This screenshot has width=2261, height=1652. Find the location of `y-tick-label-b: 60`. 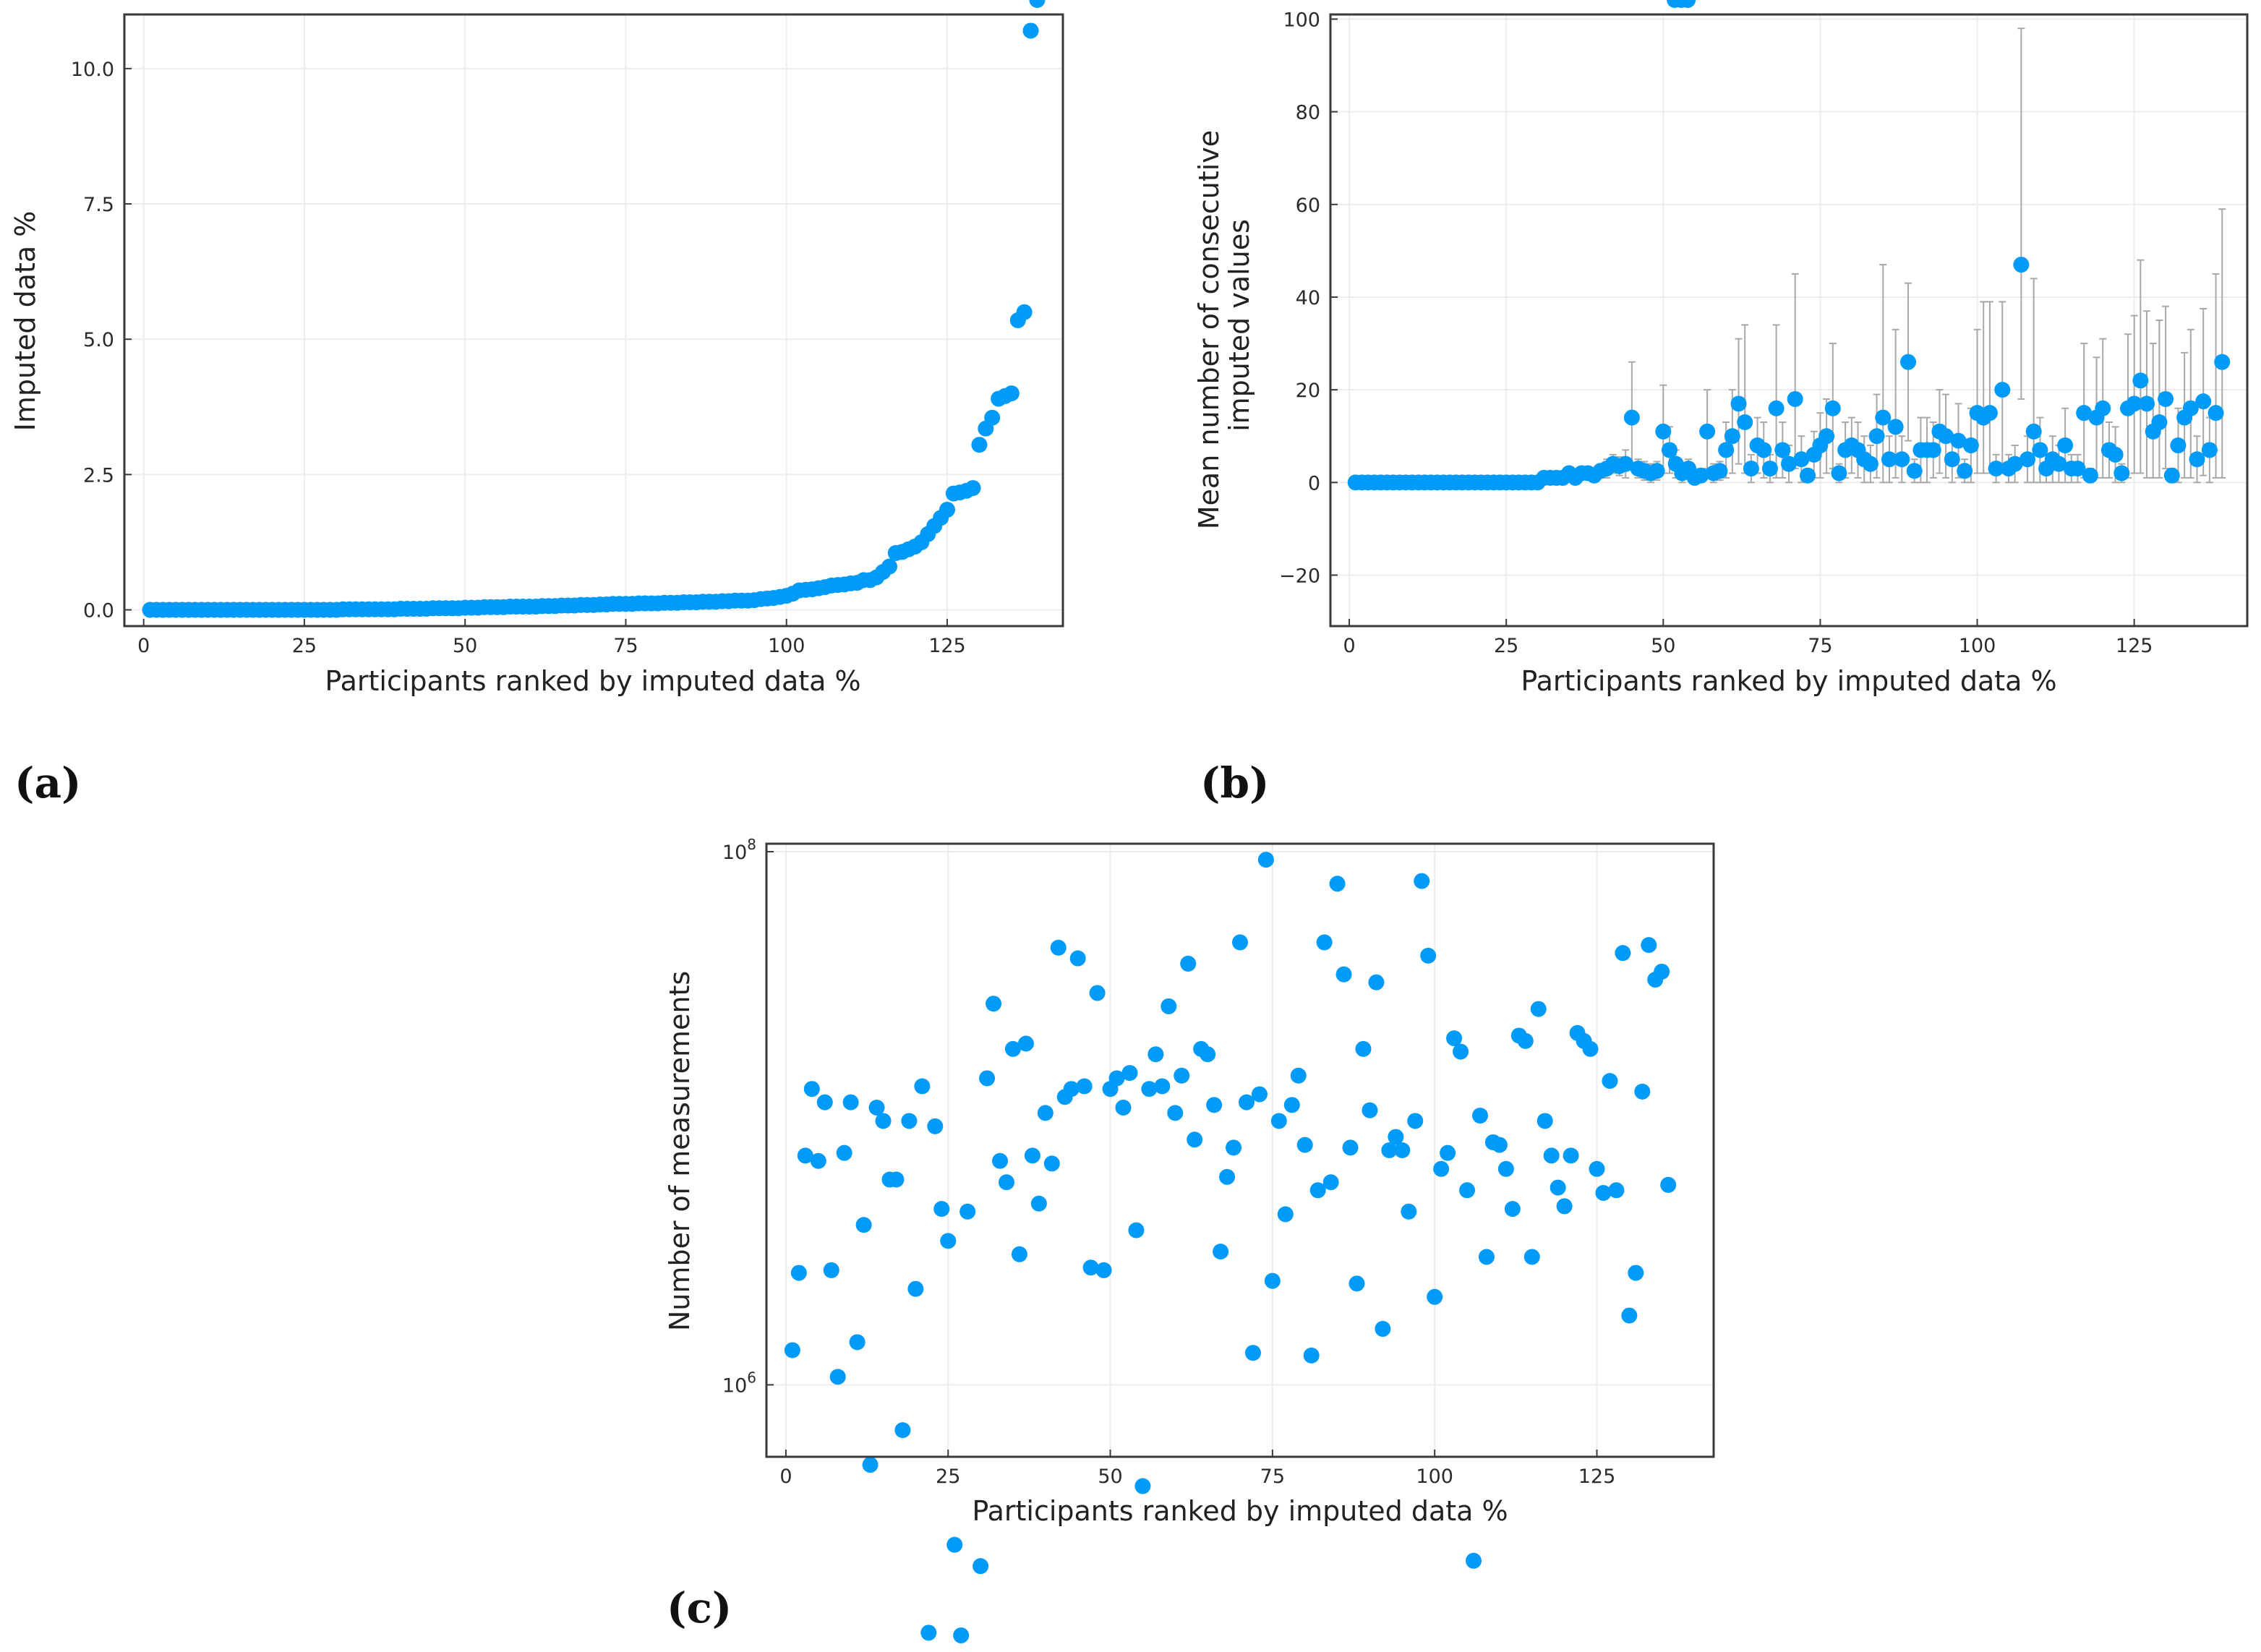

y-tick-label-b: 60 is located at coordinates (1308, 206).